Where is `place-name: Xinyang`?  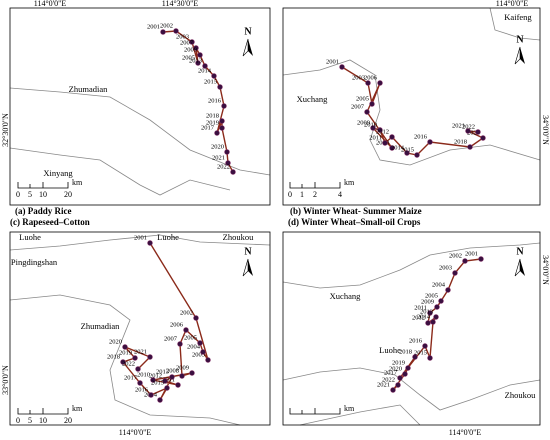 place-name: Xinyang is located at coordinates (58, 173).